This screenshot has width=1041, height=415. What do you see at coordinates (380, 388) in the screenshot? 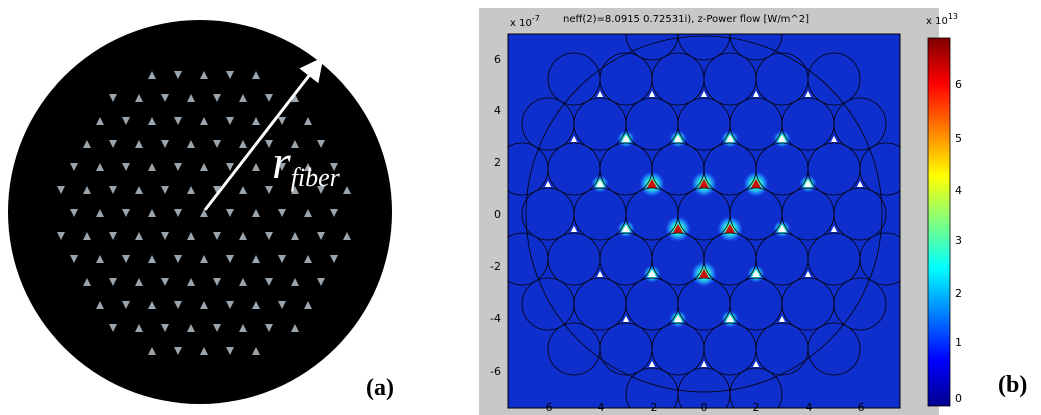
I see `panel-letter-a: (a)` at bounding box center [380, 388].